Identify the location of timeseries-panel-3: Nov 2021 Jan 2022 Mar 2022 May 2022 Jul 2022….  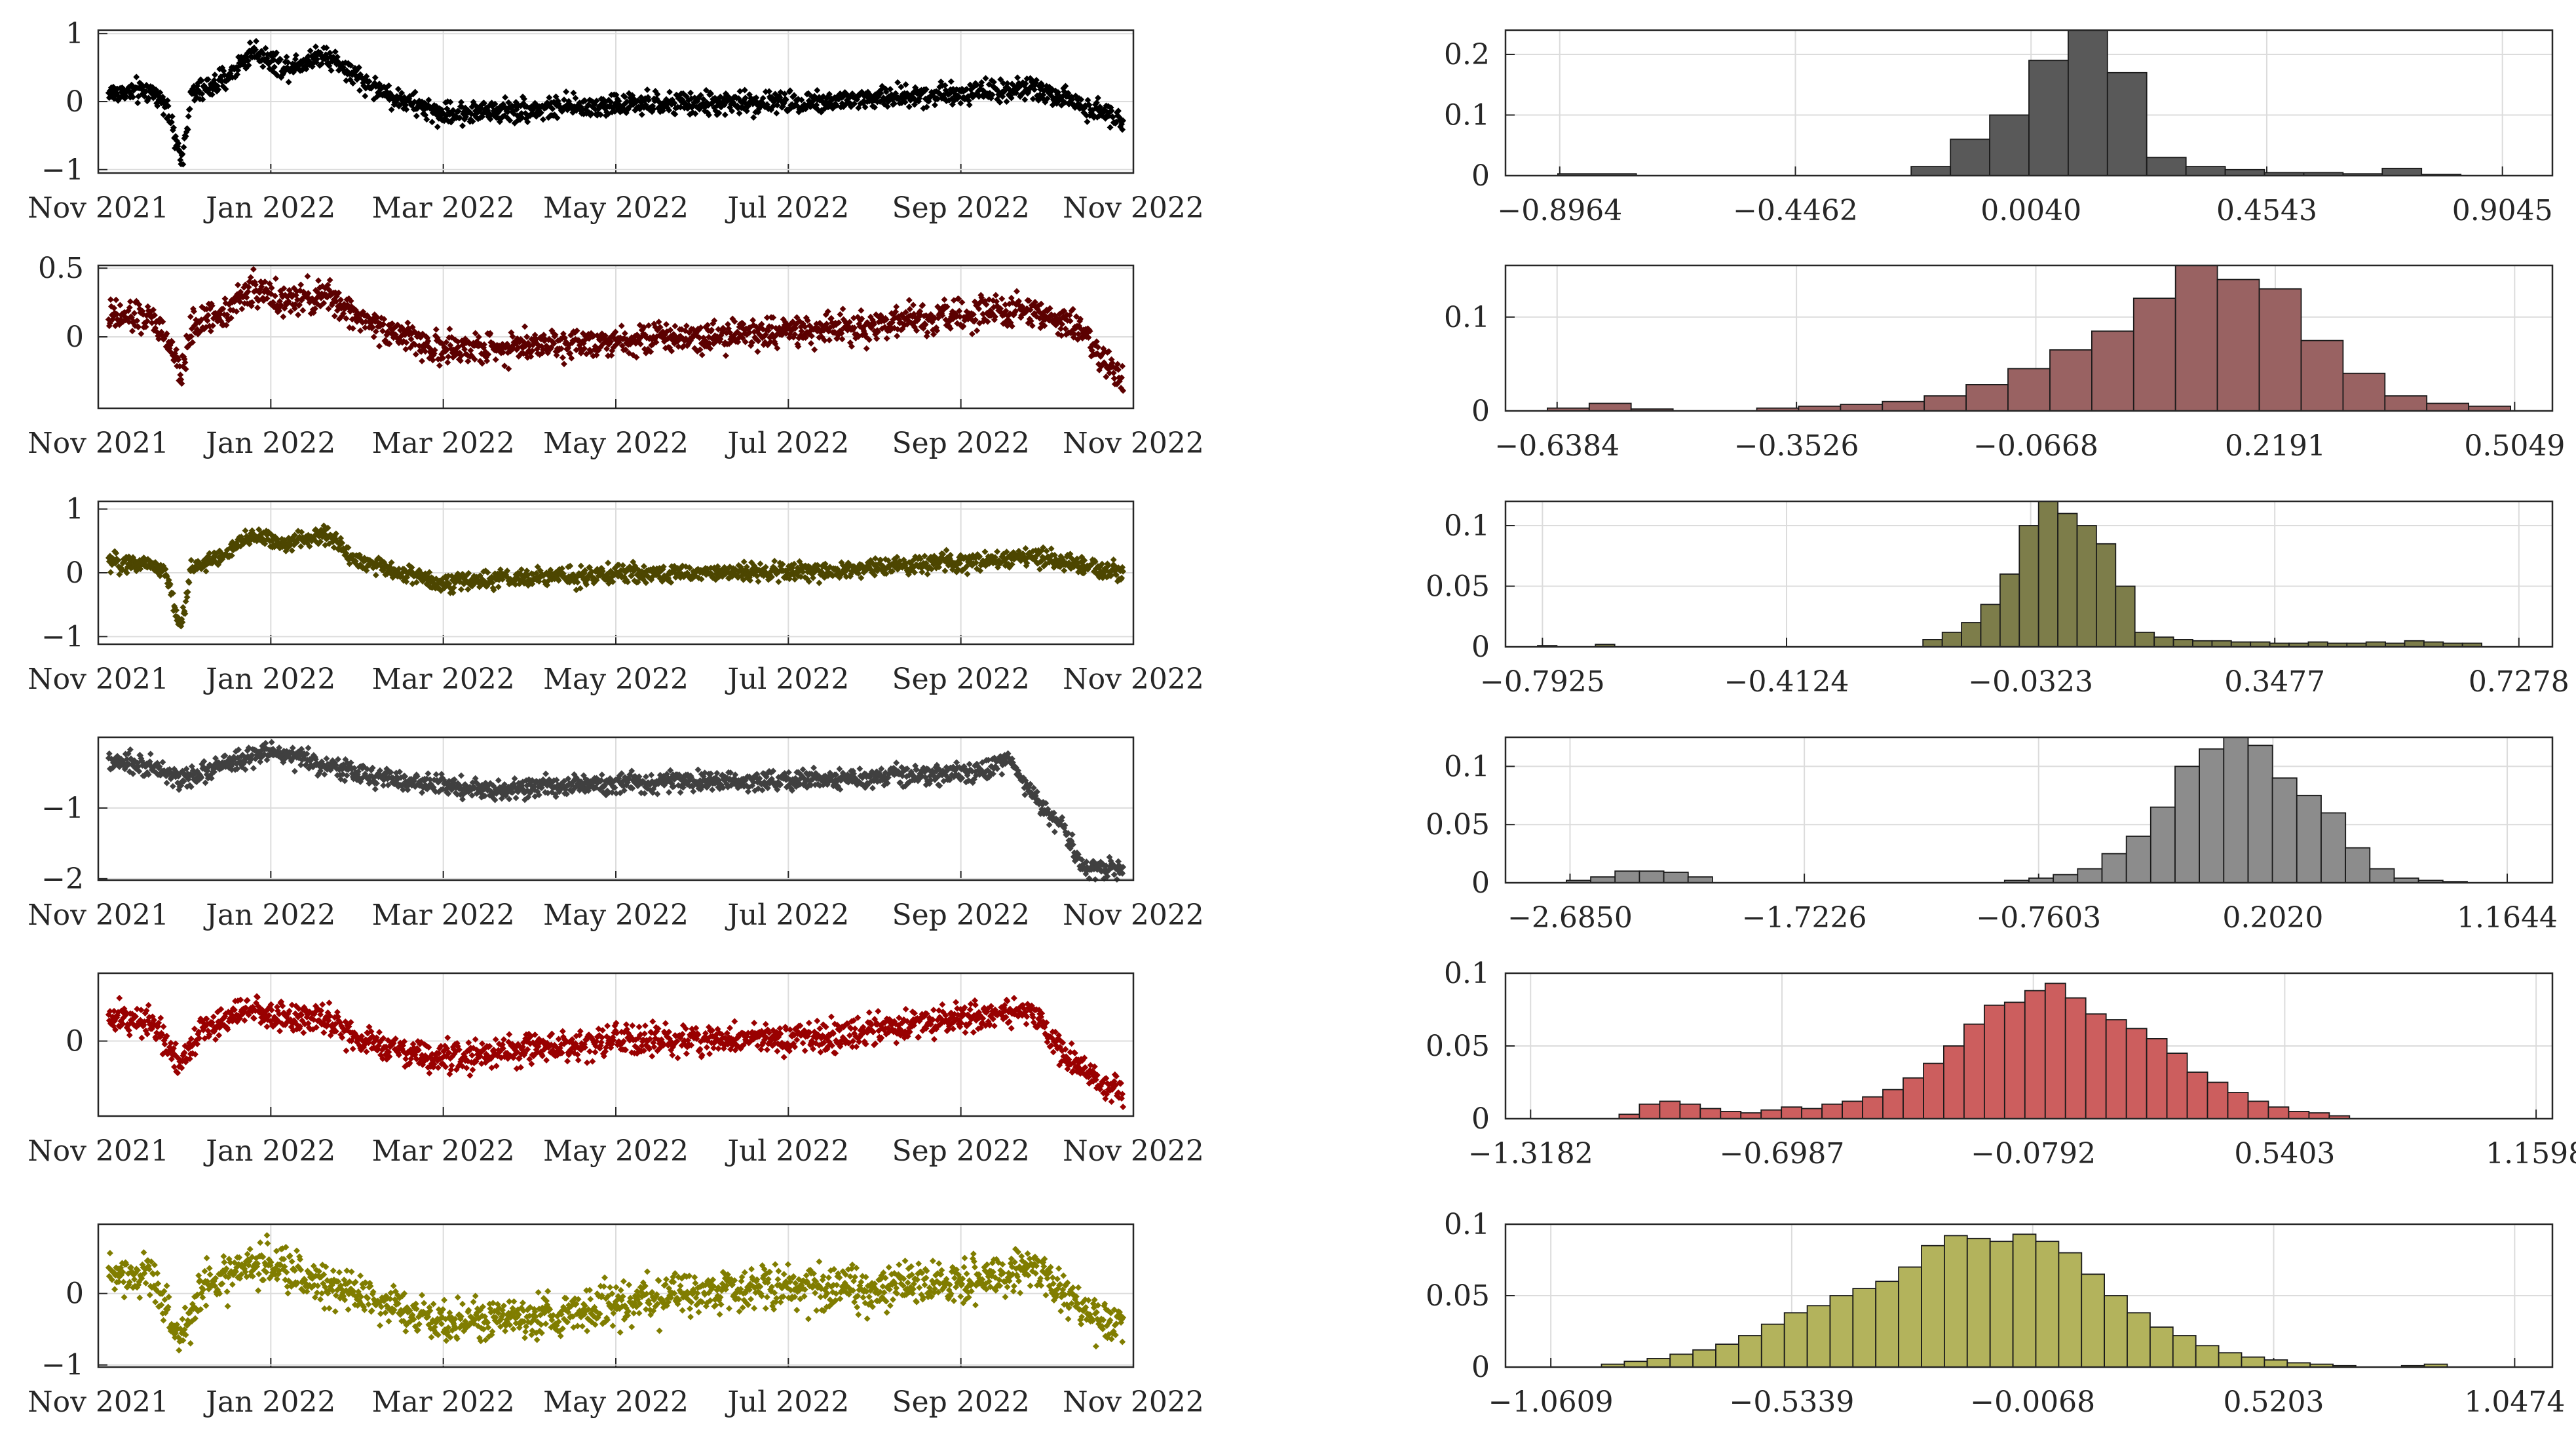
(616, 594).